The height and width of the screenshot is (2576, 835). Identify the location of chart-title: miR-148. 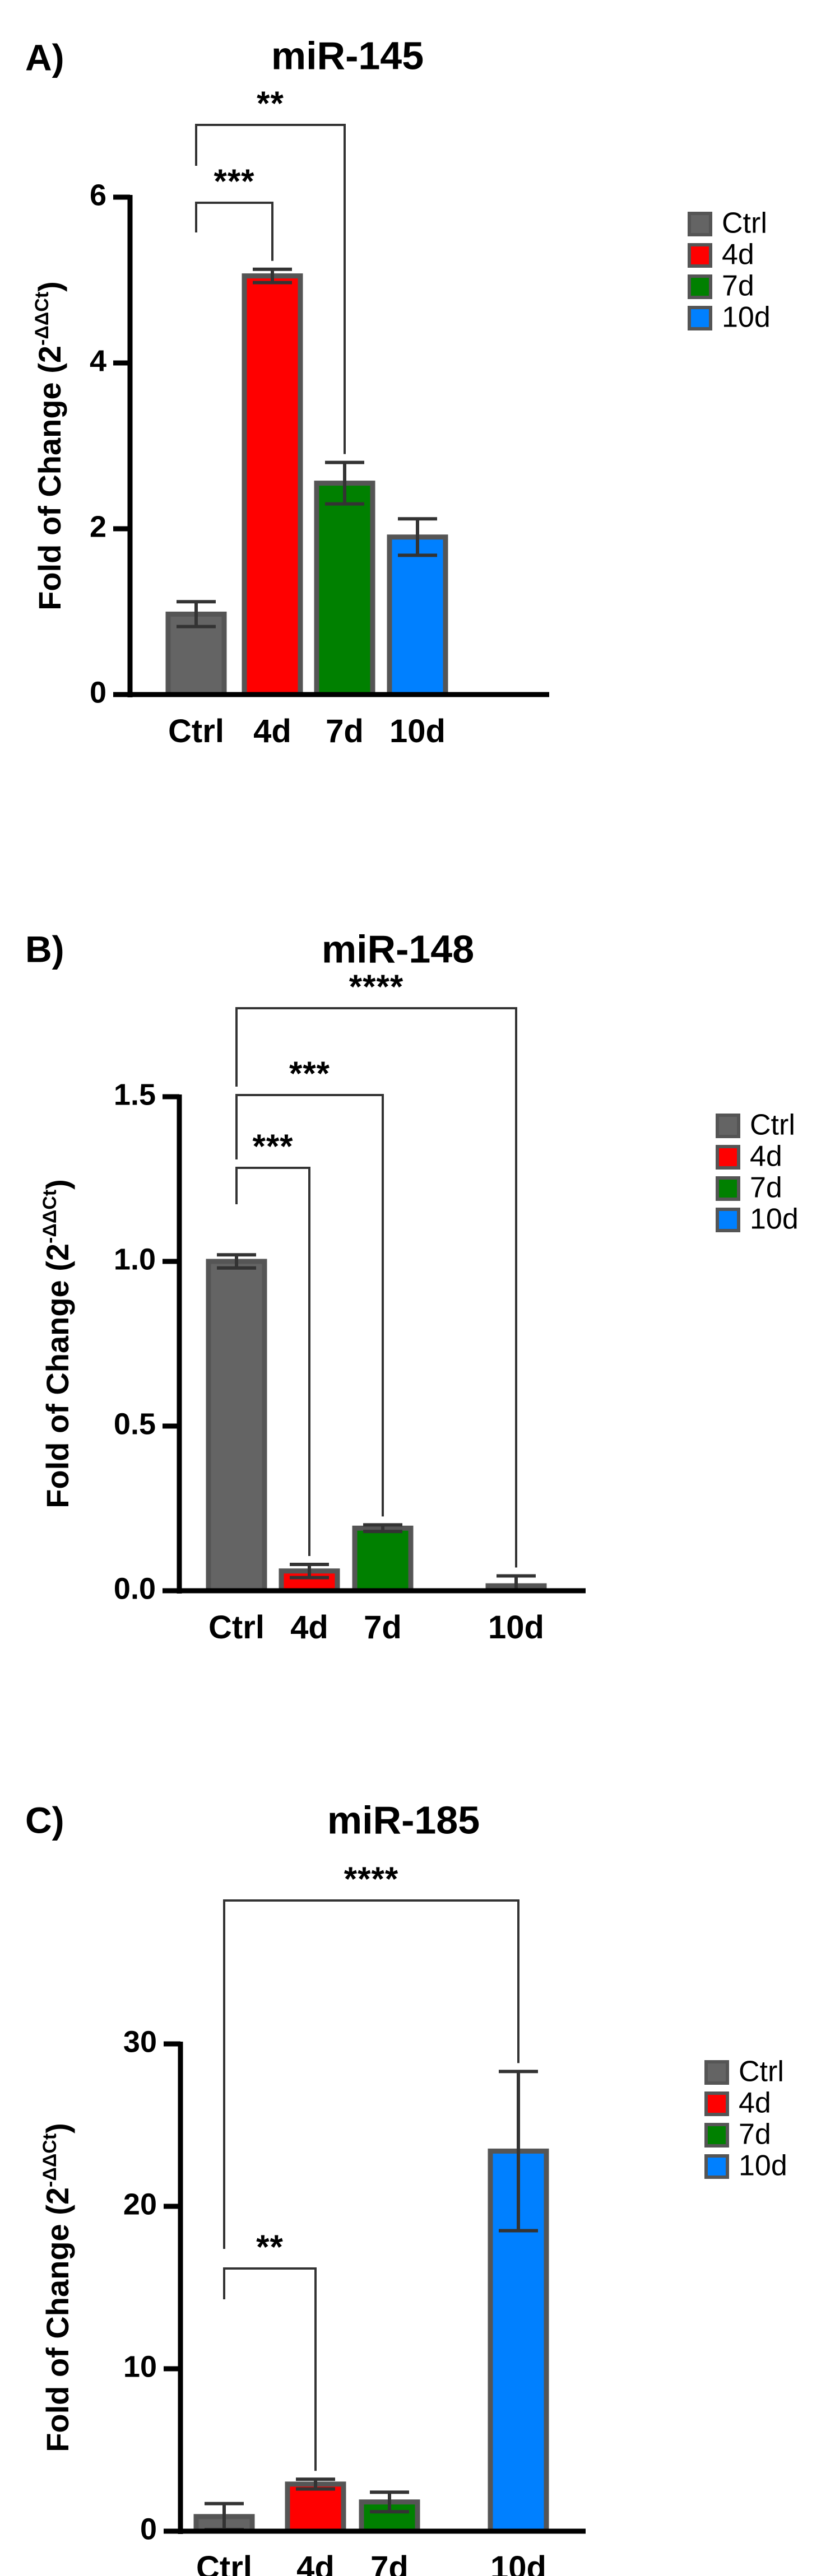
(398, 949).